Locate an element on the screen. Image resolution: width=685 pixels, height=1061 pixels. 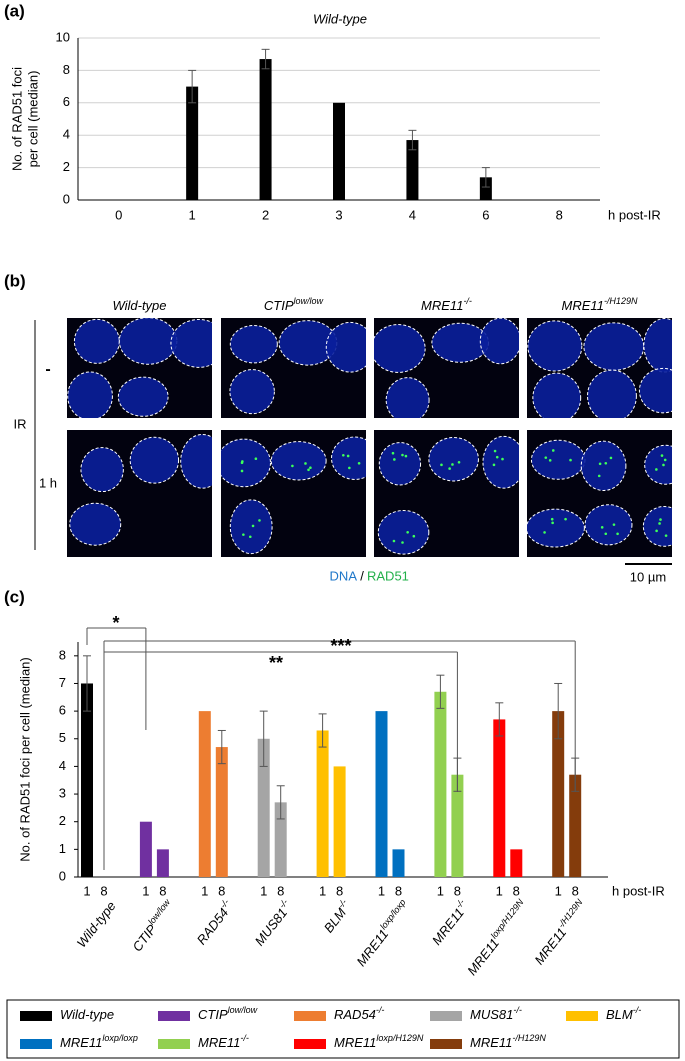
caption-sep: / is located at coordinates (362, 575).